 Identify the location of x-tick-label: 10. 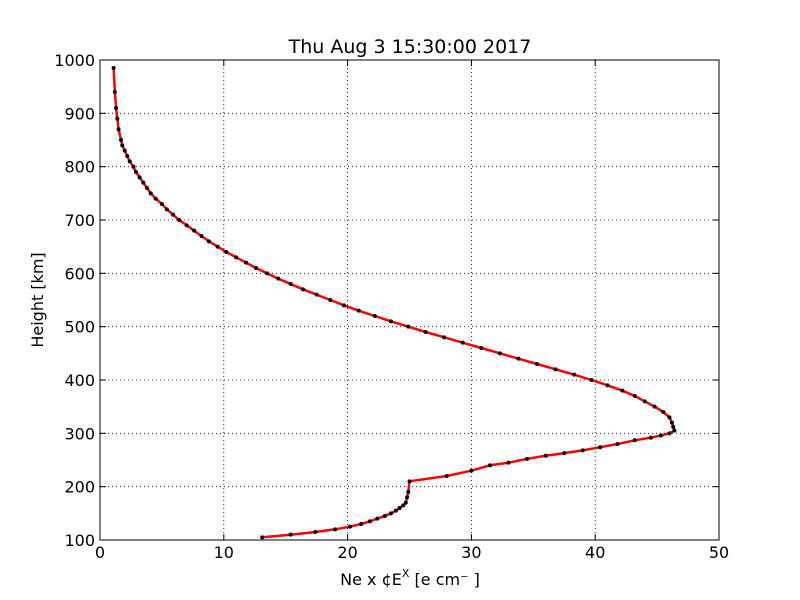
(224, 552).